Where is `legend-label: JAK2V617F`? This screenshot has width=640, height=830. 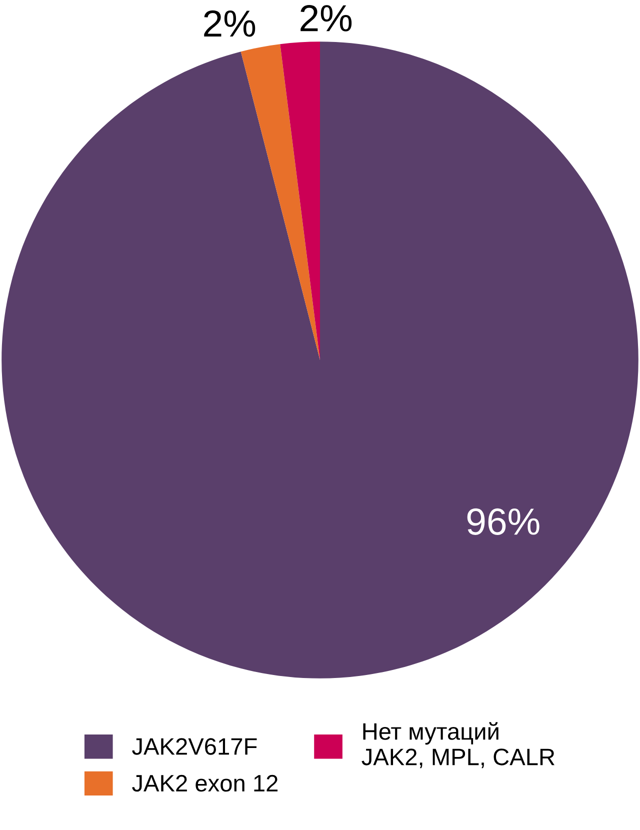 legend-label: JAK2V617F is located at coordinates (194, 746).